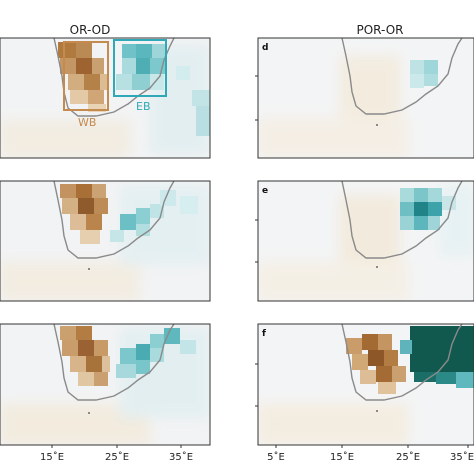  I want to click on panel-d: d, so click(366, 98).